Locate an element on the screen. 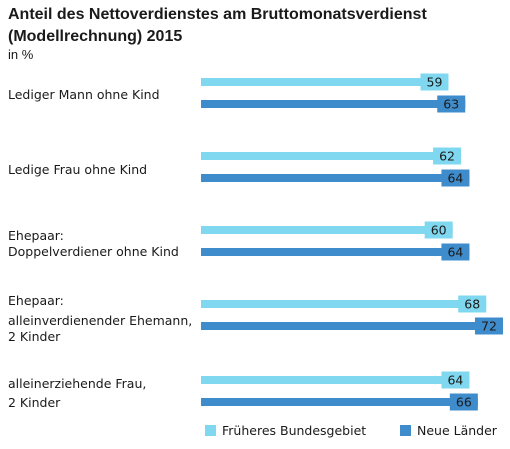 This screenshot has height=449, width=510. legend-swatch-west is located at coordinates (210, 430).